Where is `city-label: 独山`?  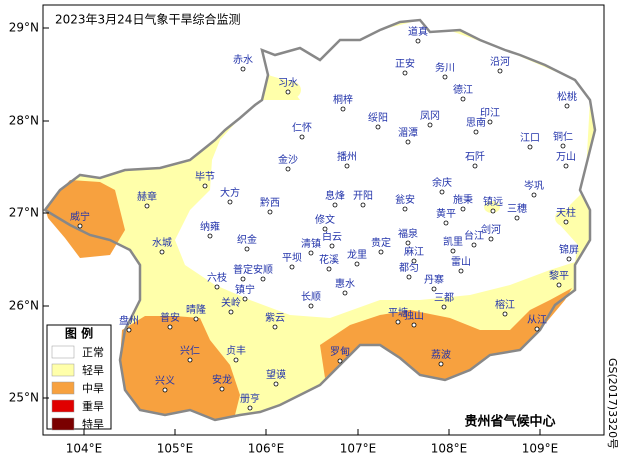 city-label: 独山 is located at coordinates (414, 315).